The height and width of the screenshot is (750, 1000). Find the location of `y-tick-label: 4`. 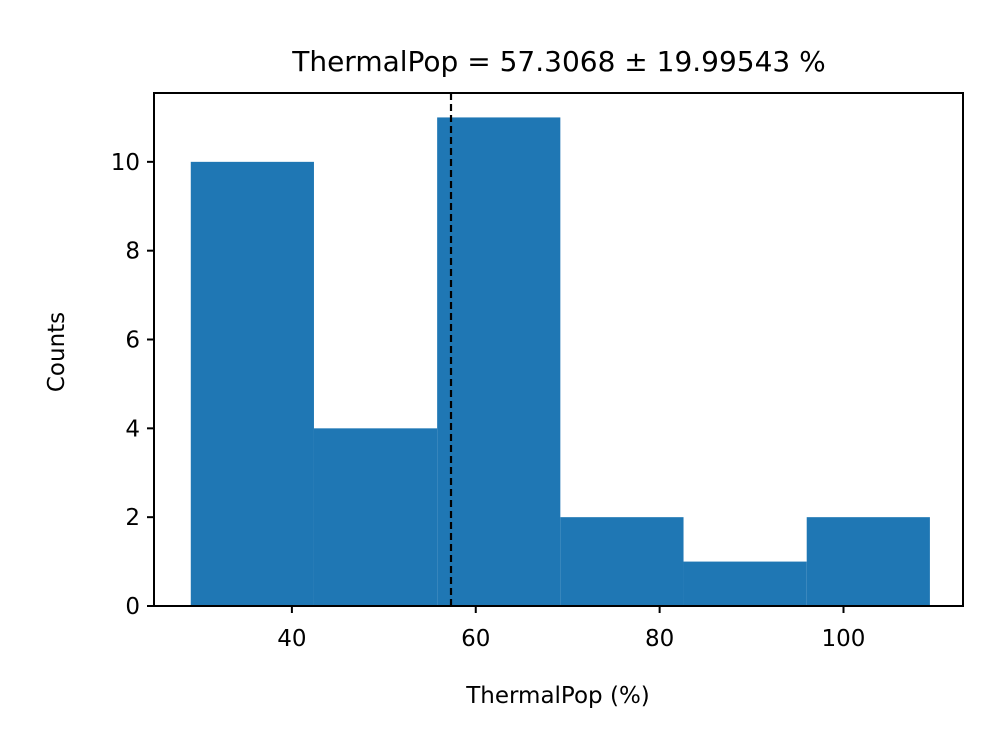

y-tick-label: 4 is located at coordinates (132, 429).